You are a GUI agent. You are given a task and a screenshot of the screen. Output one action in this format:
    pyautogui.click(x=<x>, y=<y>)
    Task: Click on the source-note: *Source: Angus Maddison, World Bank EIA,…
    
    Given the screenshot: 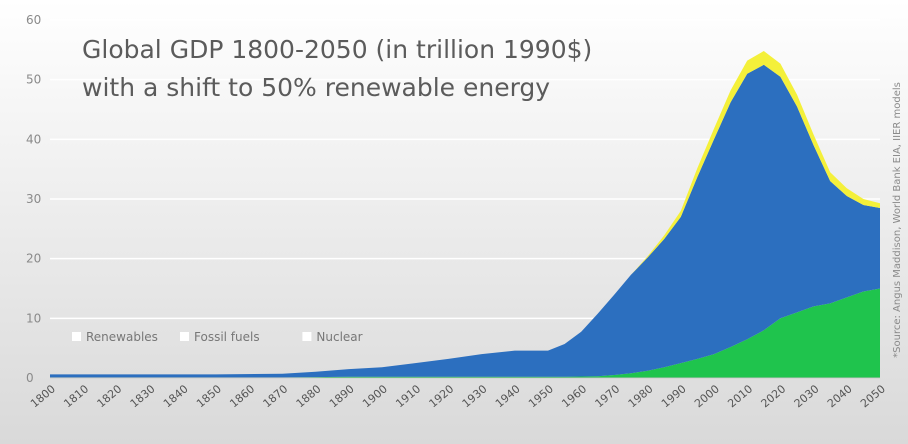 What is the action you would take?
    pyautogui.click(x=897, y=220)
    